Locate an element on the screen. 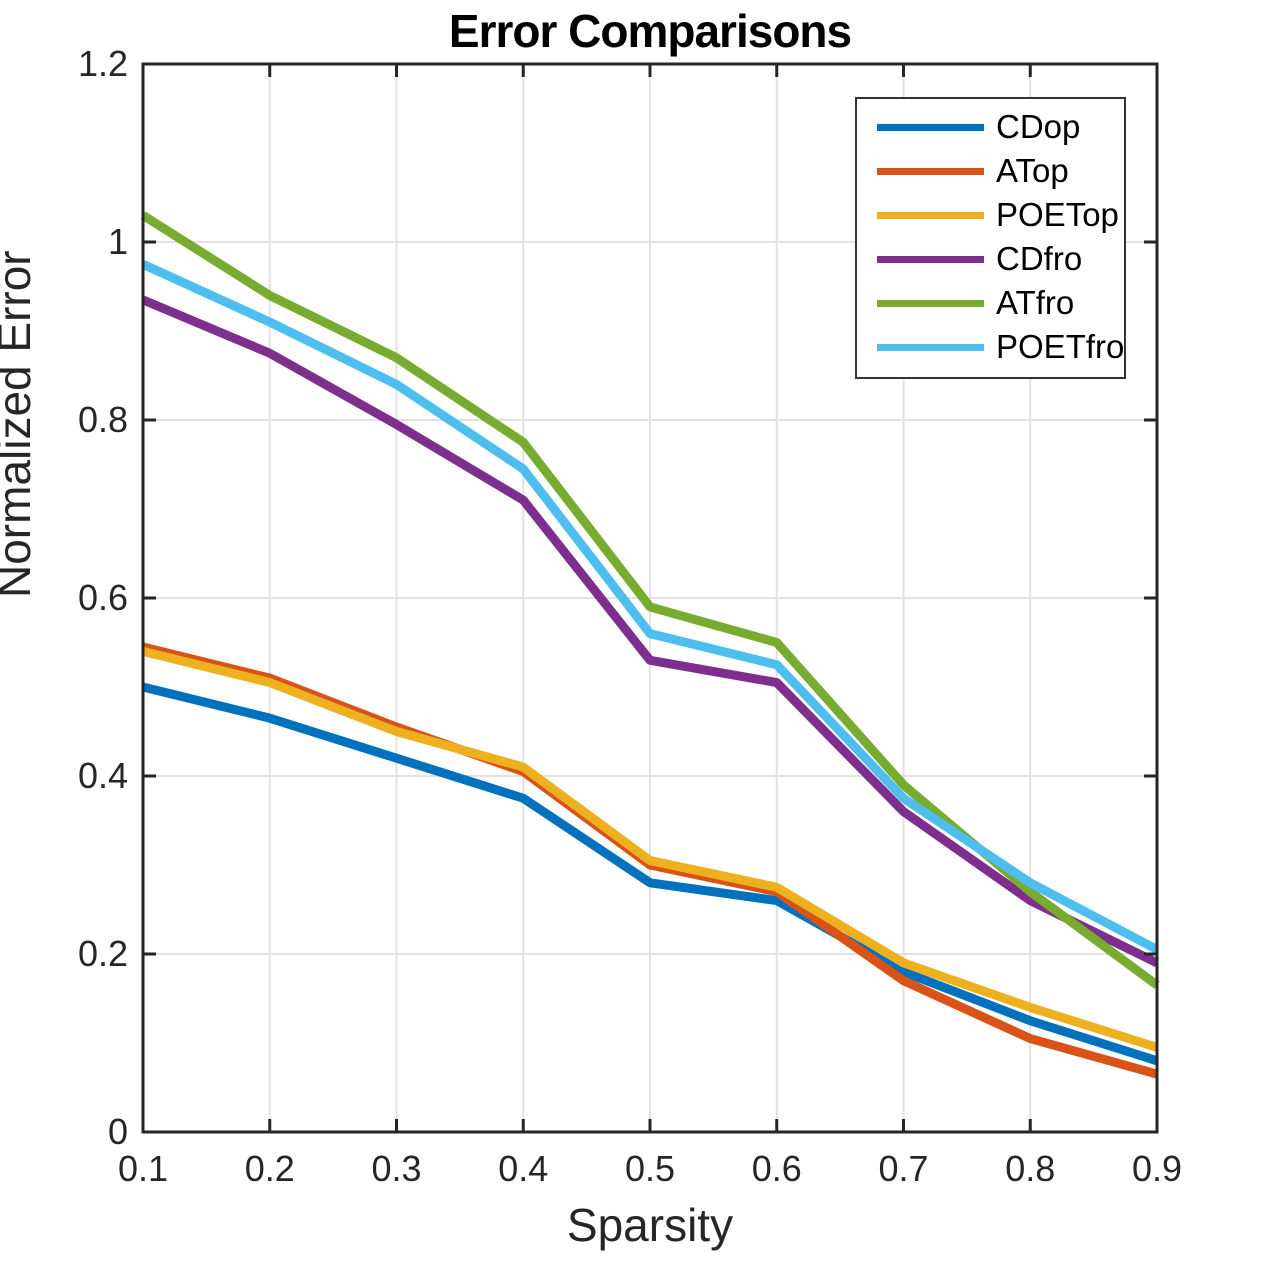 The height and width of the screenshot is (1270, 1262). legend-swatch-ATfro is located at coordinates (930, 303).